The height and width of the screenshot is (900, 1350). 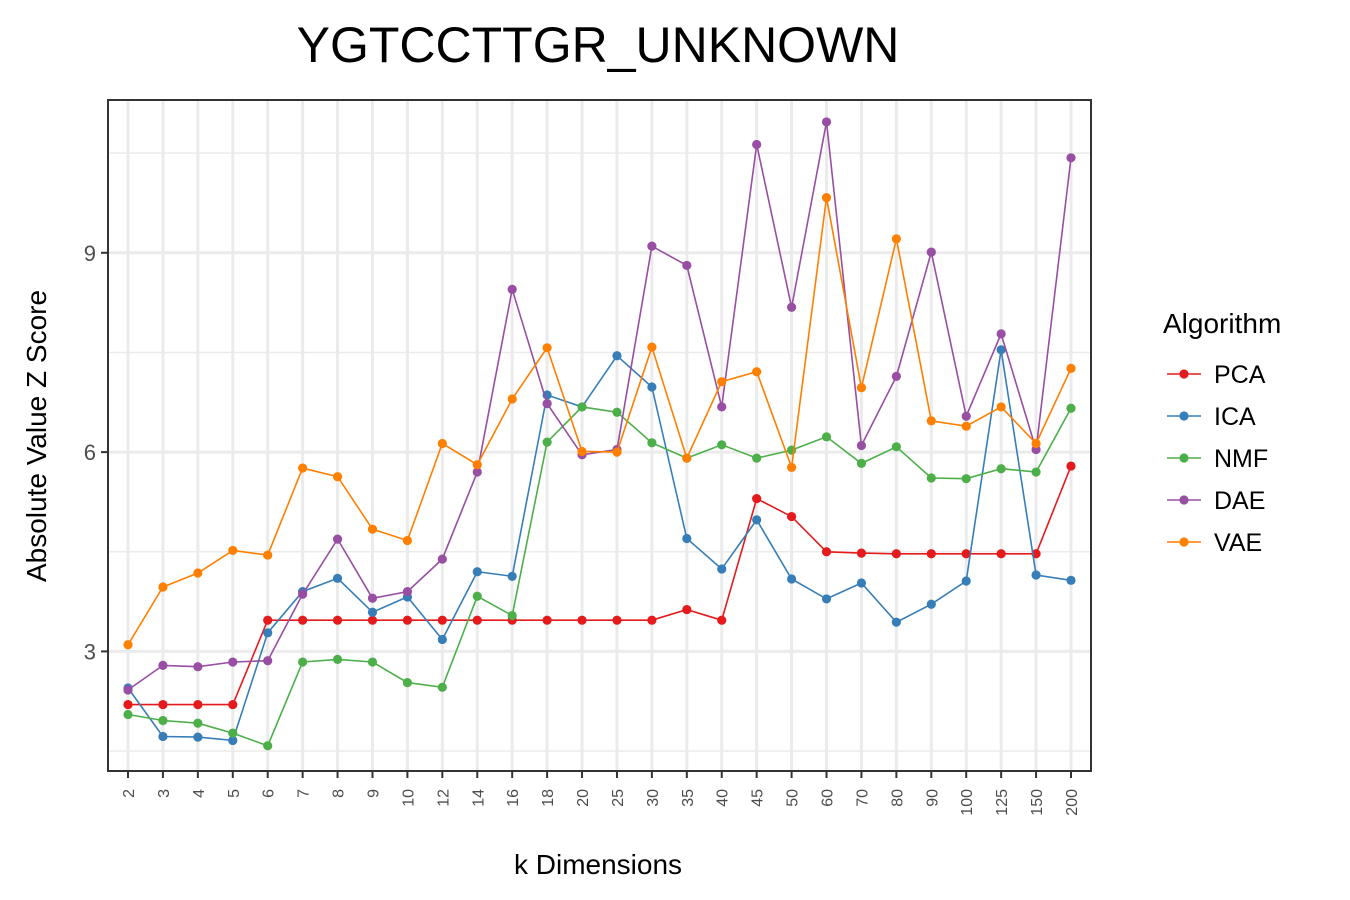 I want to click on x-tick-label: 5, so click(x=234, y=793).